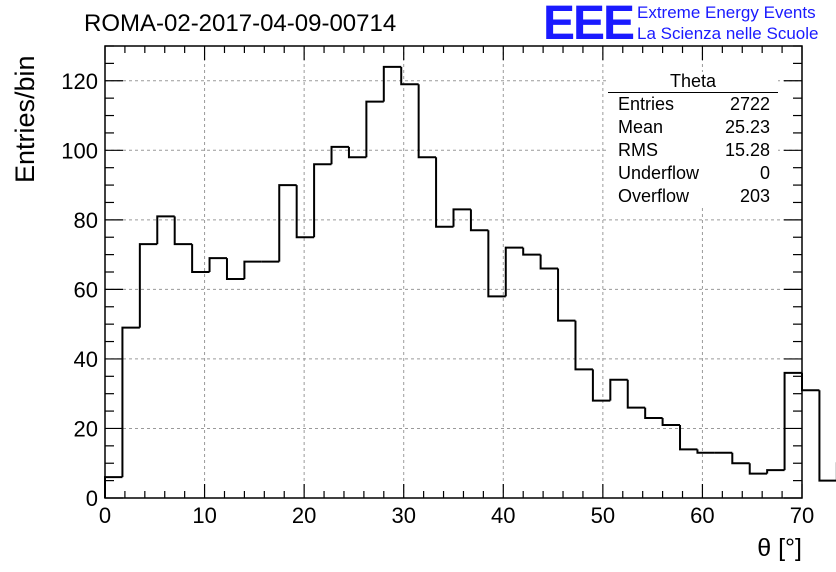 The image size is (836, 572). What do you see at coordinates (654, 196) in the screenshot?
I see `stats-row-label: Overflow` at bounding box center [654, 196].